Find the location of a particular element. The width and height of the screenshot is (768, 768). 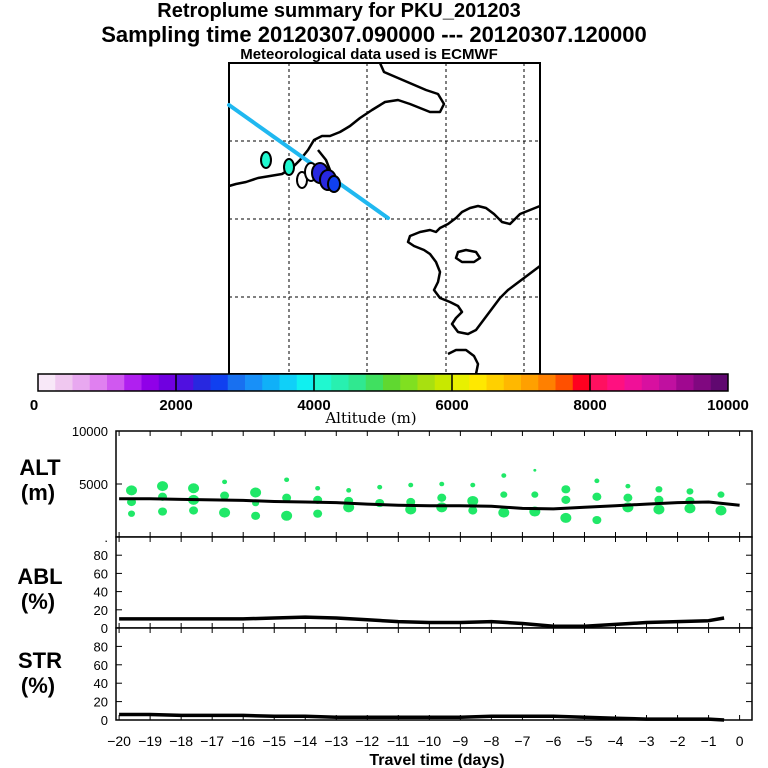

x-tick-label: −2 is located at coordinates (678, 741).